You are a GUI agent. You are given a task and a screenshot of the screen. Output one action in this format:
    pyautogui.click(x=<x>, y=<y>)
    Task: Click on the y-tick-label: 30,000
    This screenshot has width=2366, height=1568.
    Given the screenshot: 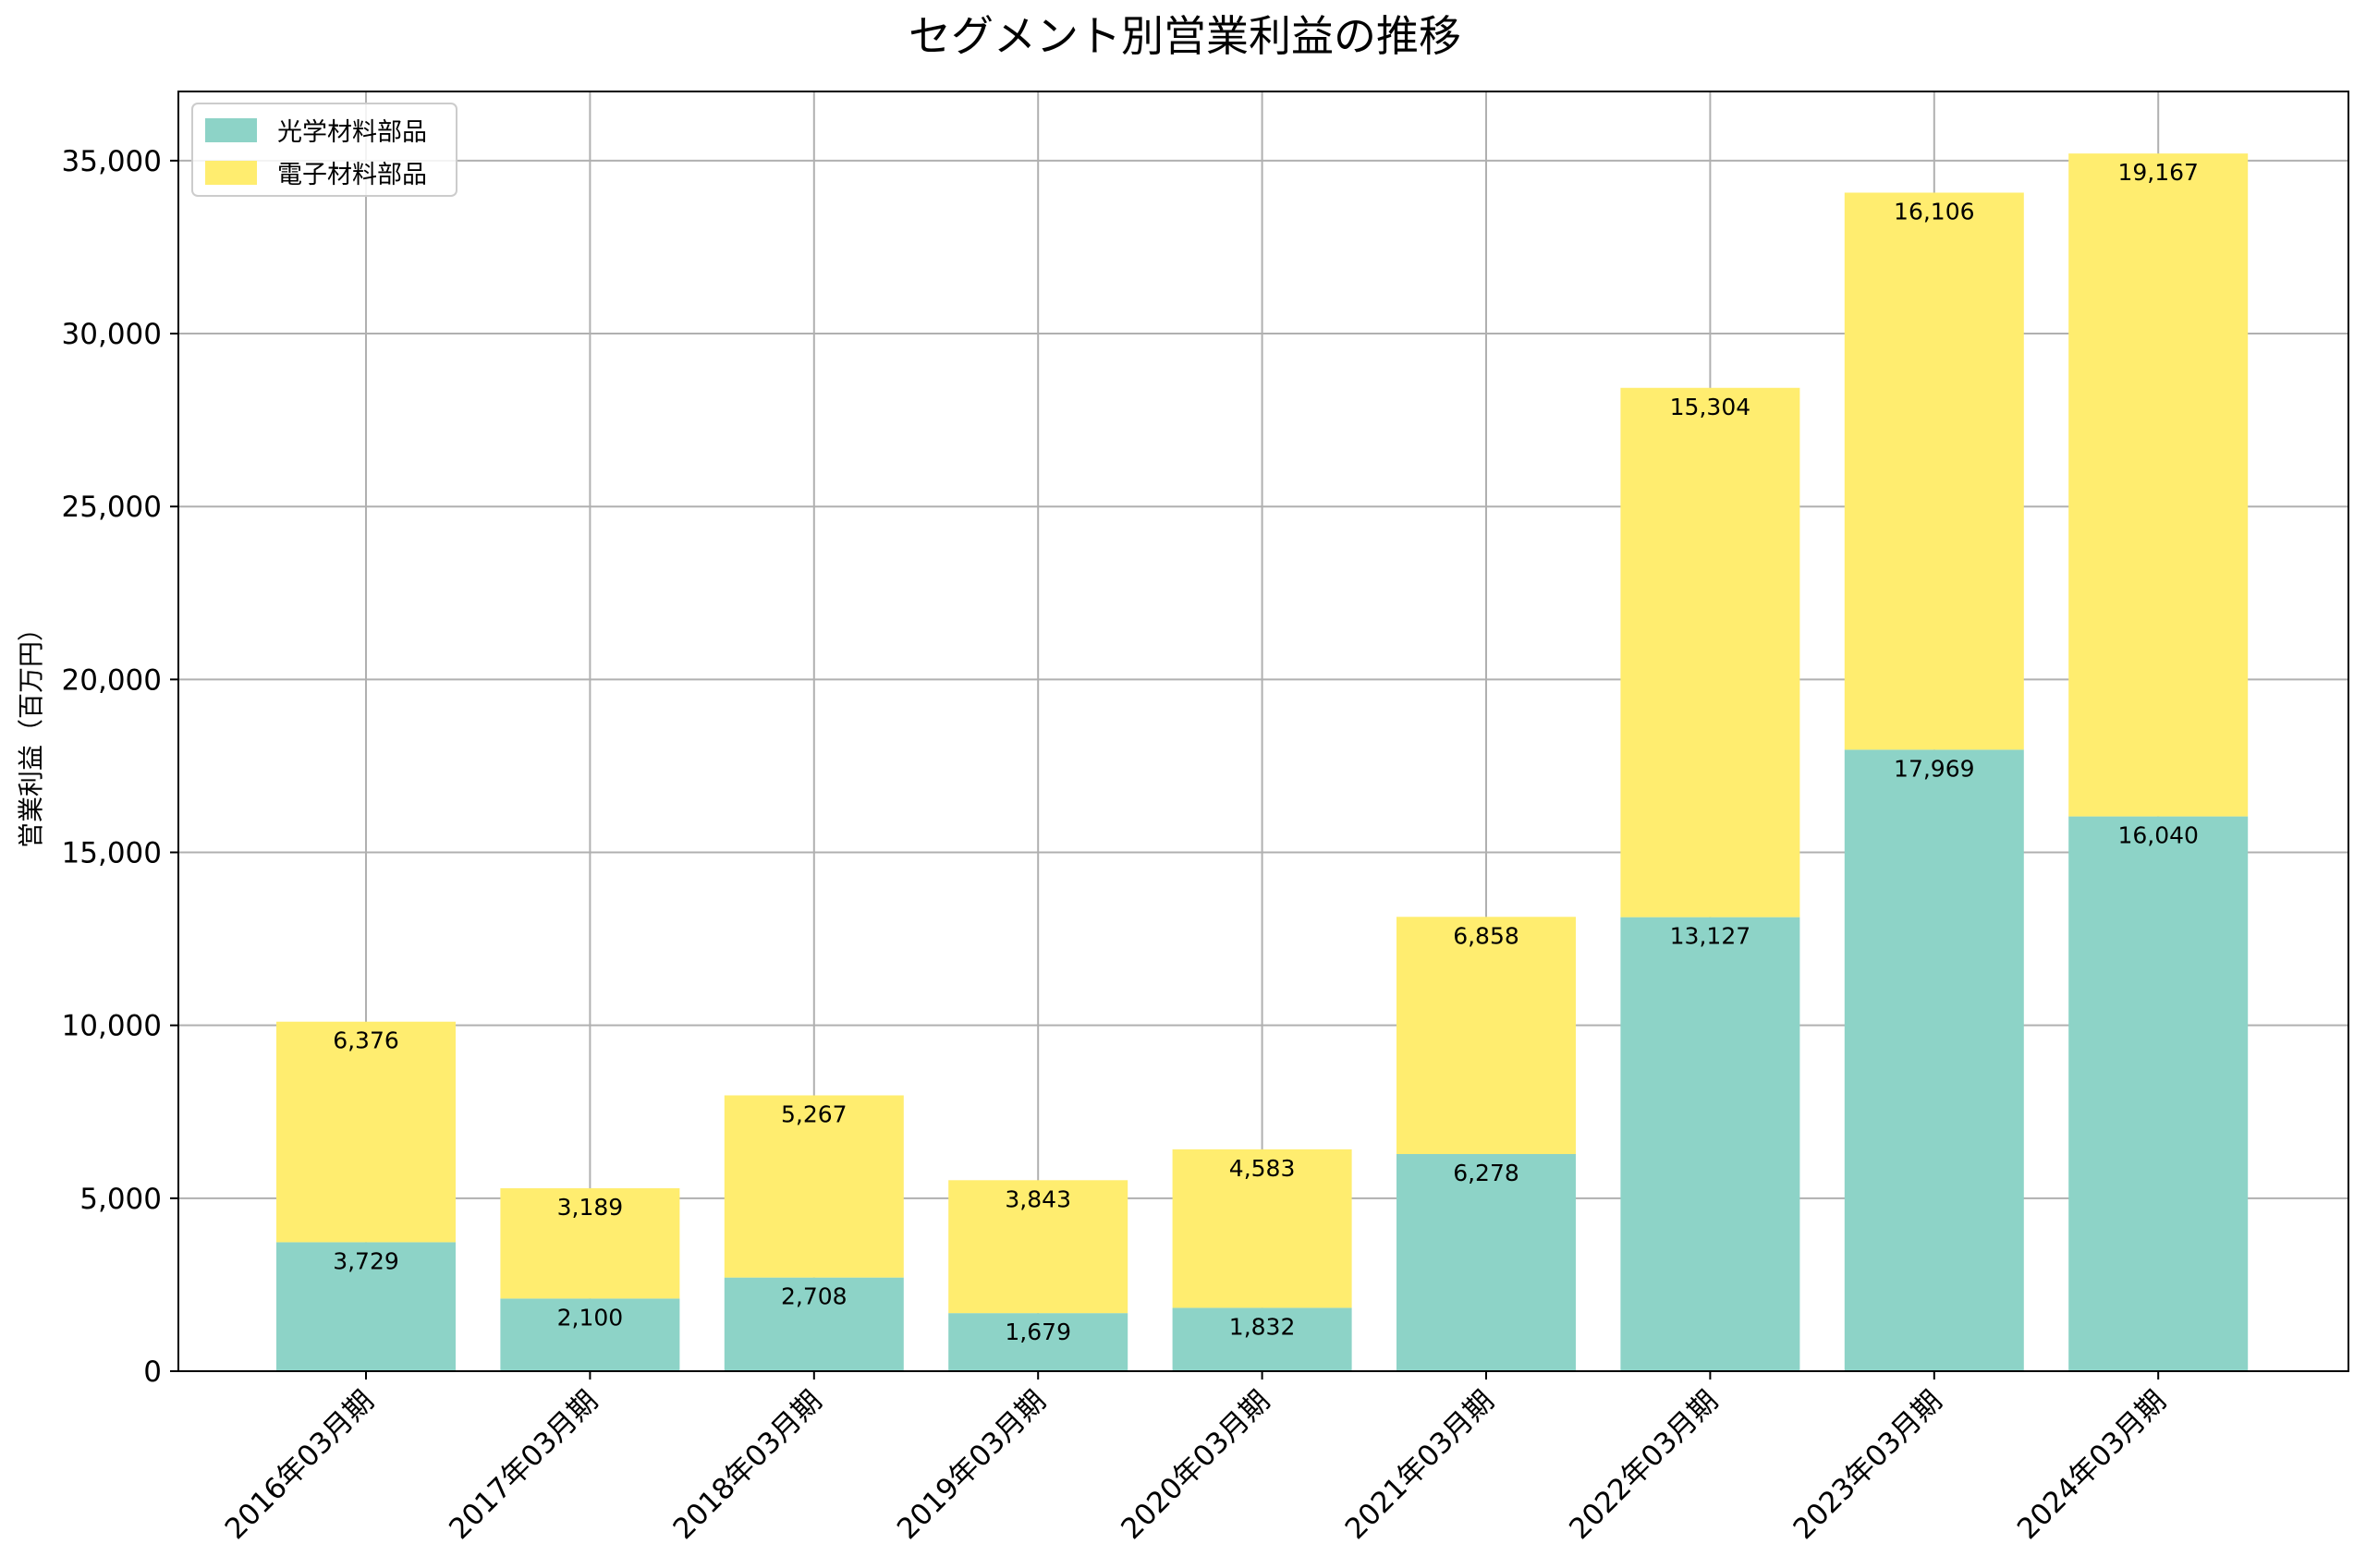 What is the action you would take?
    pyautogui.click(x=112, y=334)
    